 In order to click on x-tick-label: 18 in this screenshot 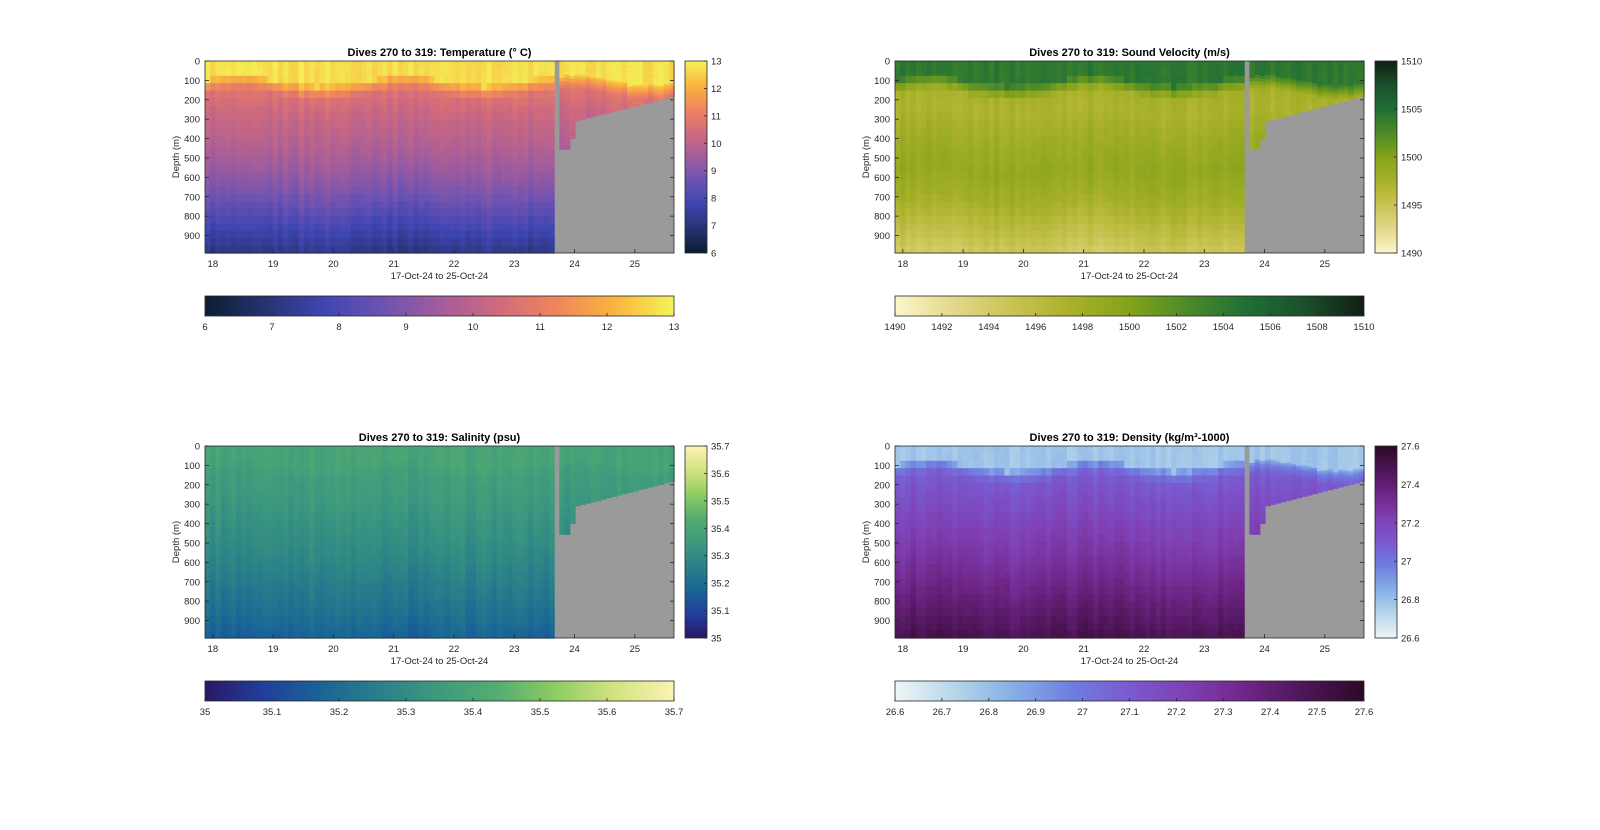, I will do `click(213, 264)`.